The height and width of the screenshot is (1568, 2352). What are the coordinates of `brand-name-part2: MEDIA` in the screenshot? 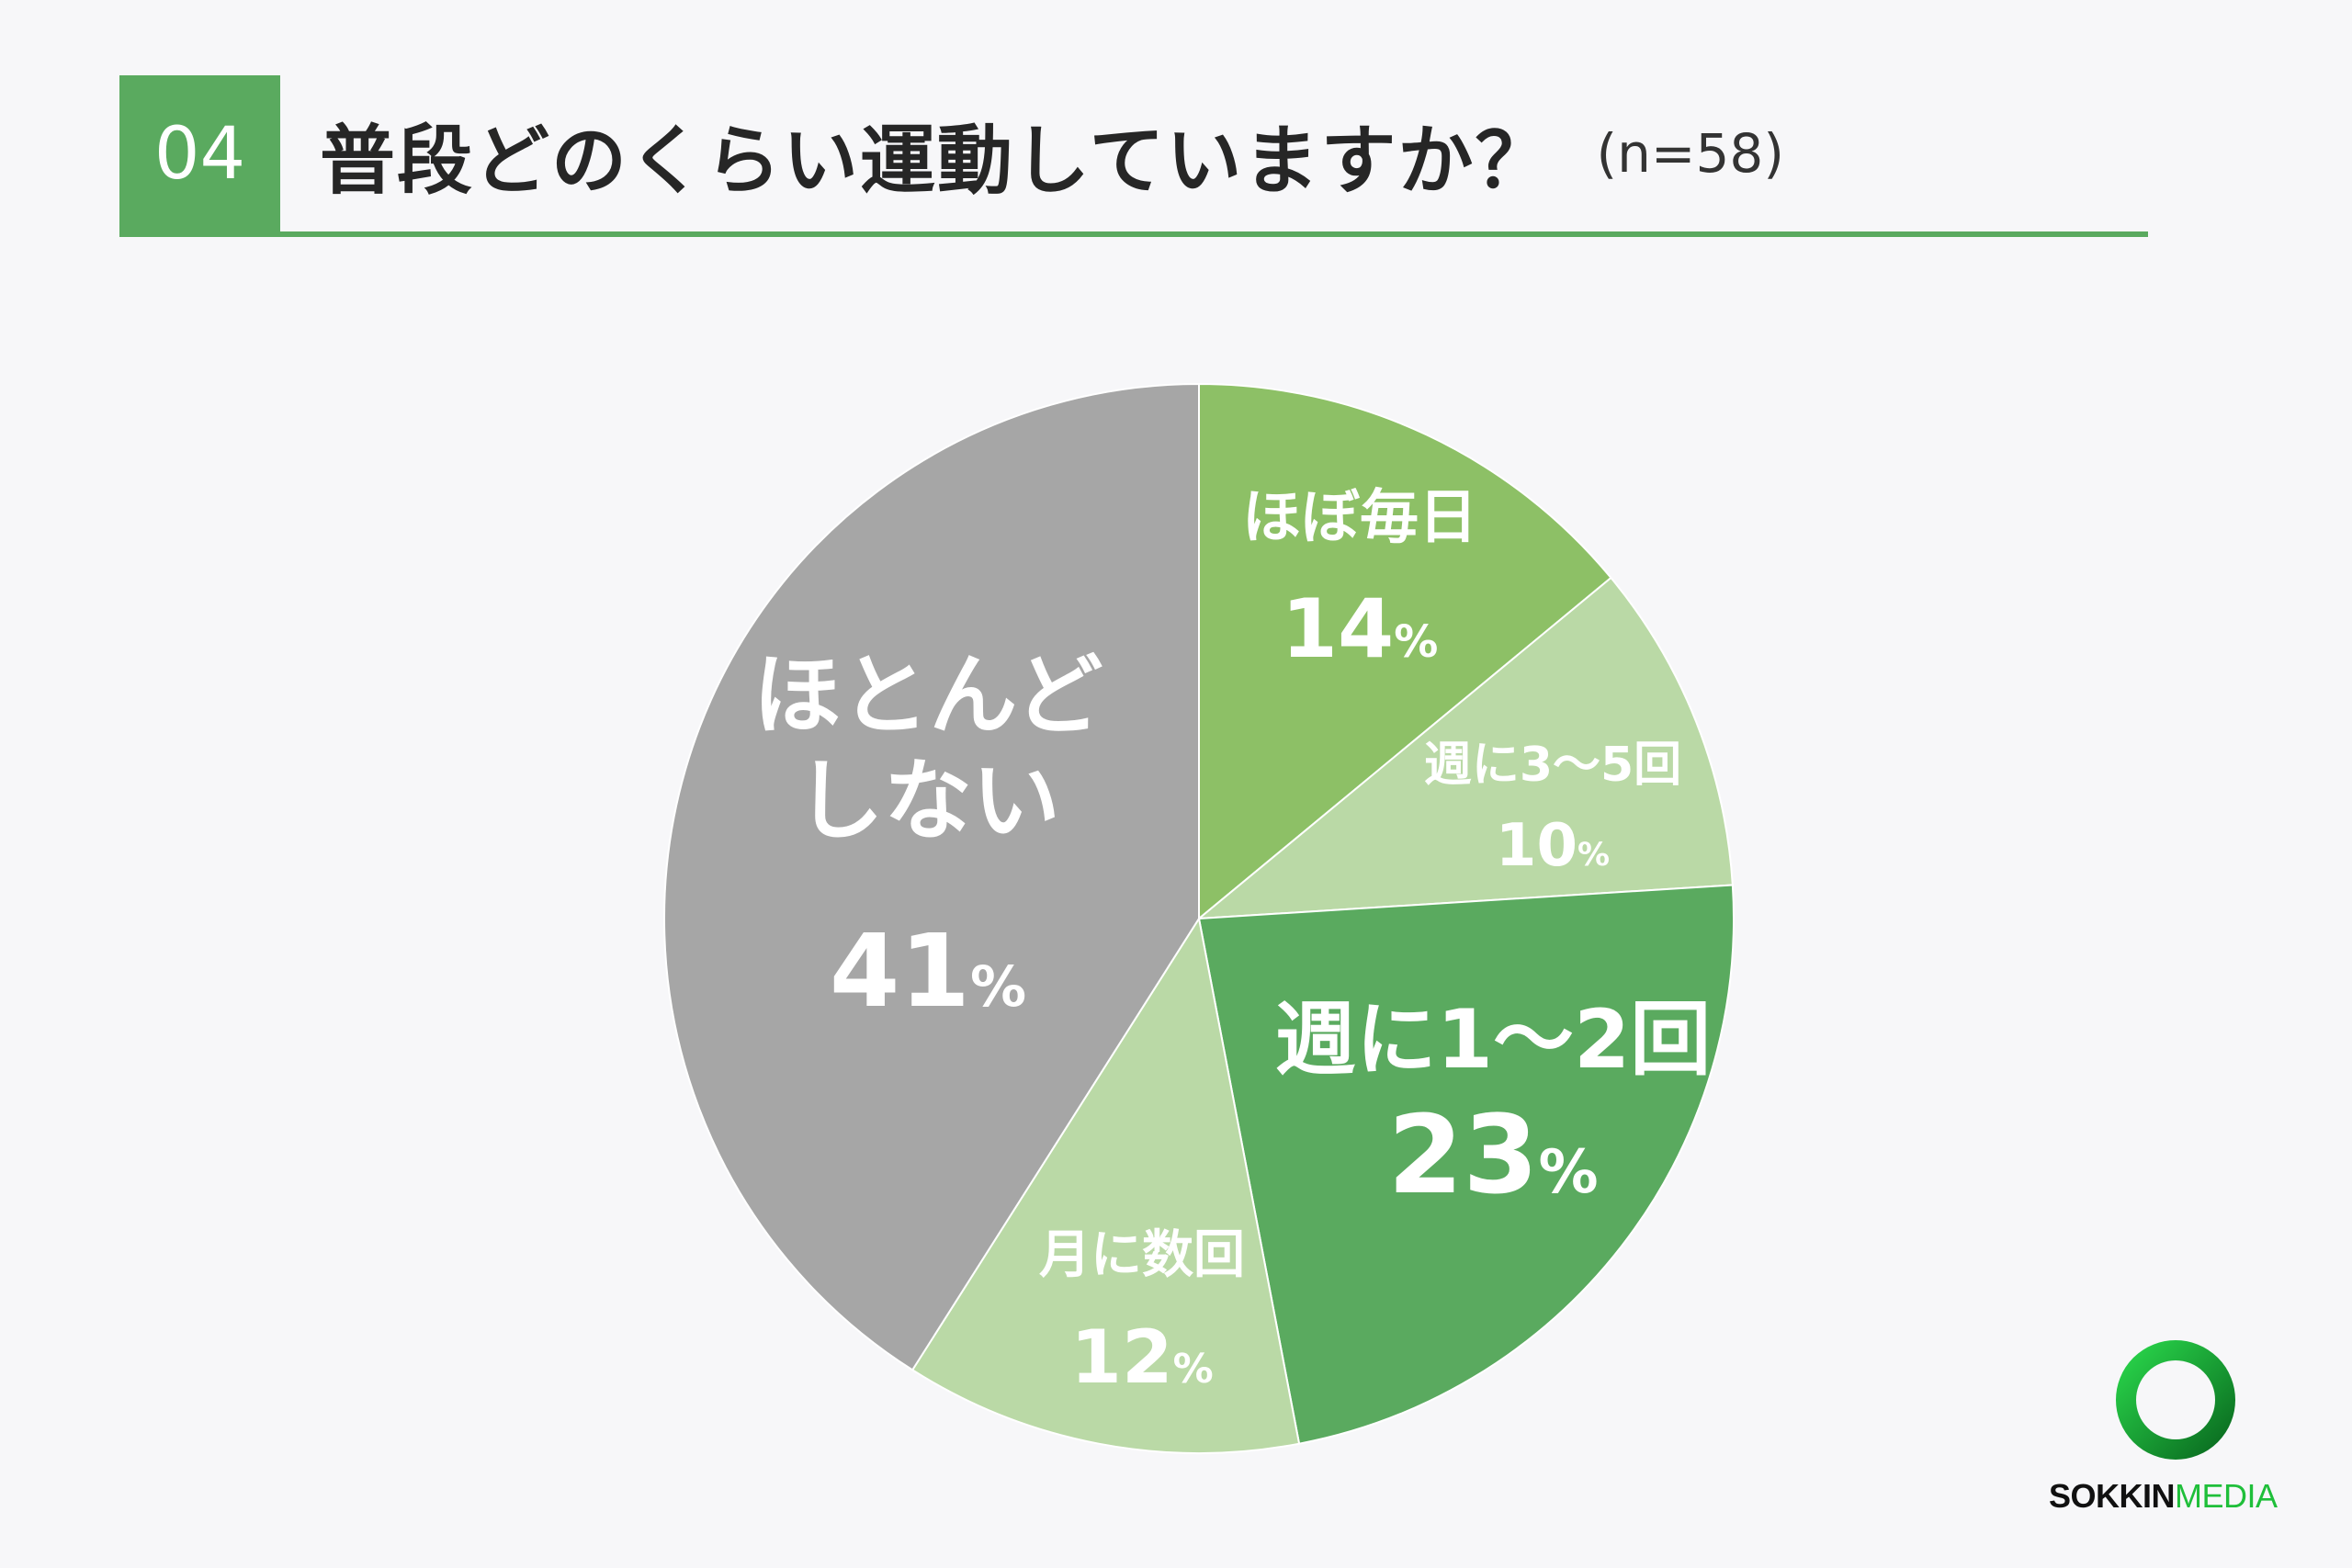 It's located at (2226, 1496).